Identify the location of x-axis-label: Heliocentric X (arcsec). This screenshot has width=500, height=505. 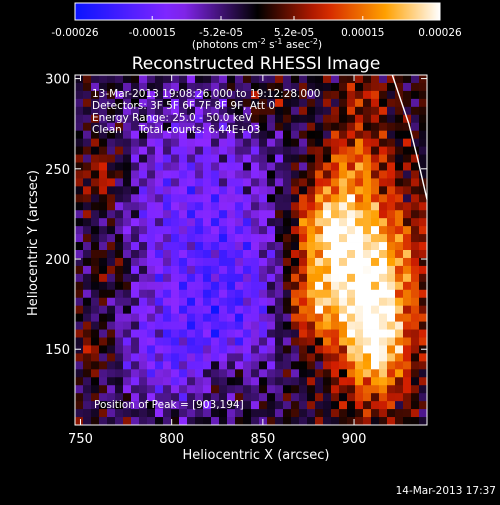
(256, 455).